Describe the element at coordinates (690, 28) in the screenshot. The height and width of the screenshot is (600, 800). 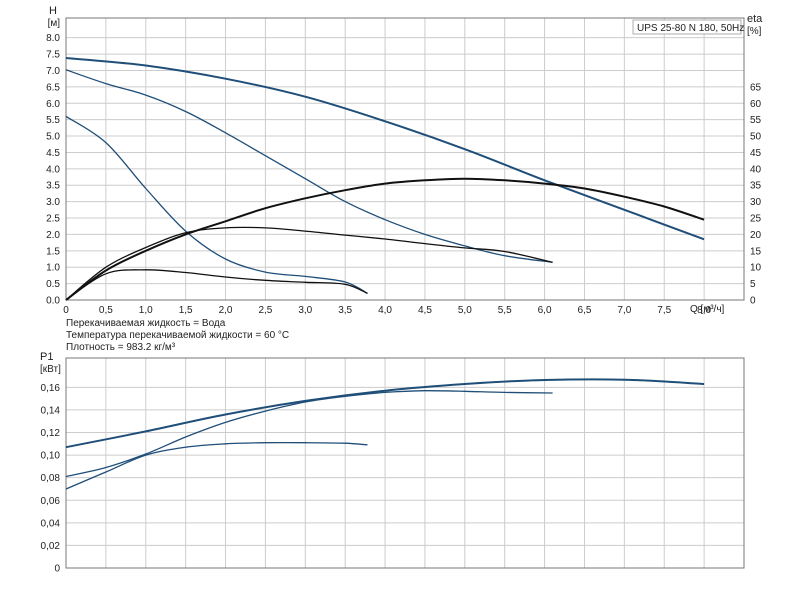
I see `chart-title: UPS 25-80 N 180, 50Hz` at that location.